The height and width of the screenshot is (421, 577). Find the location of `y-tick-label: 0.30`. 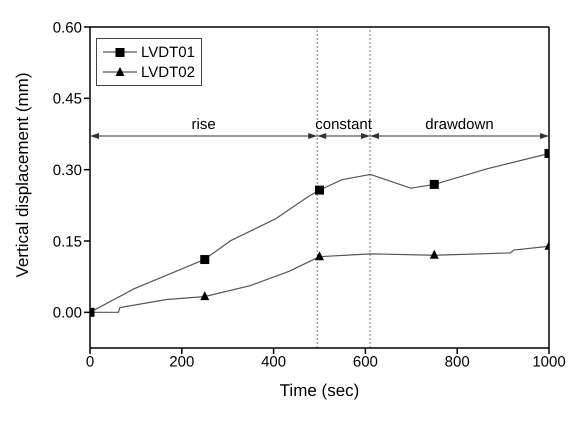

y-tick-label: 0.30 is located at coordinates (67, 170).